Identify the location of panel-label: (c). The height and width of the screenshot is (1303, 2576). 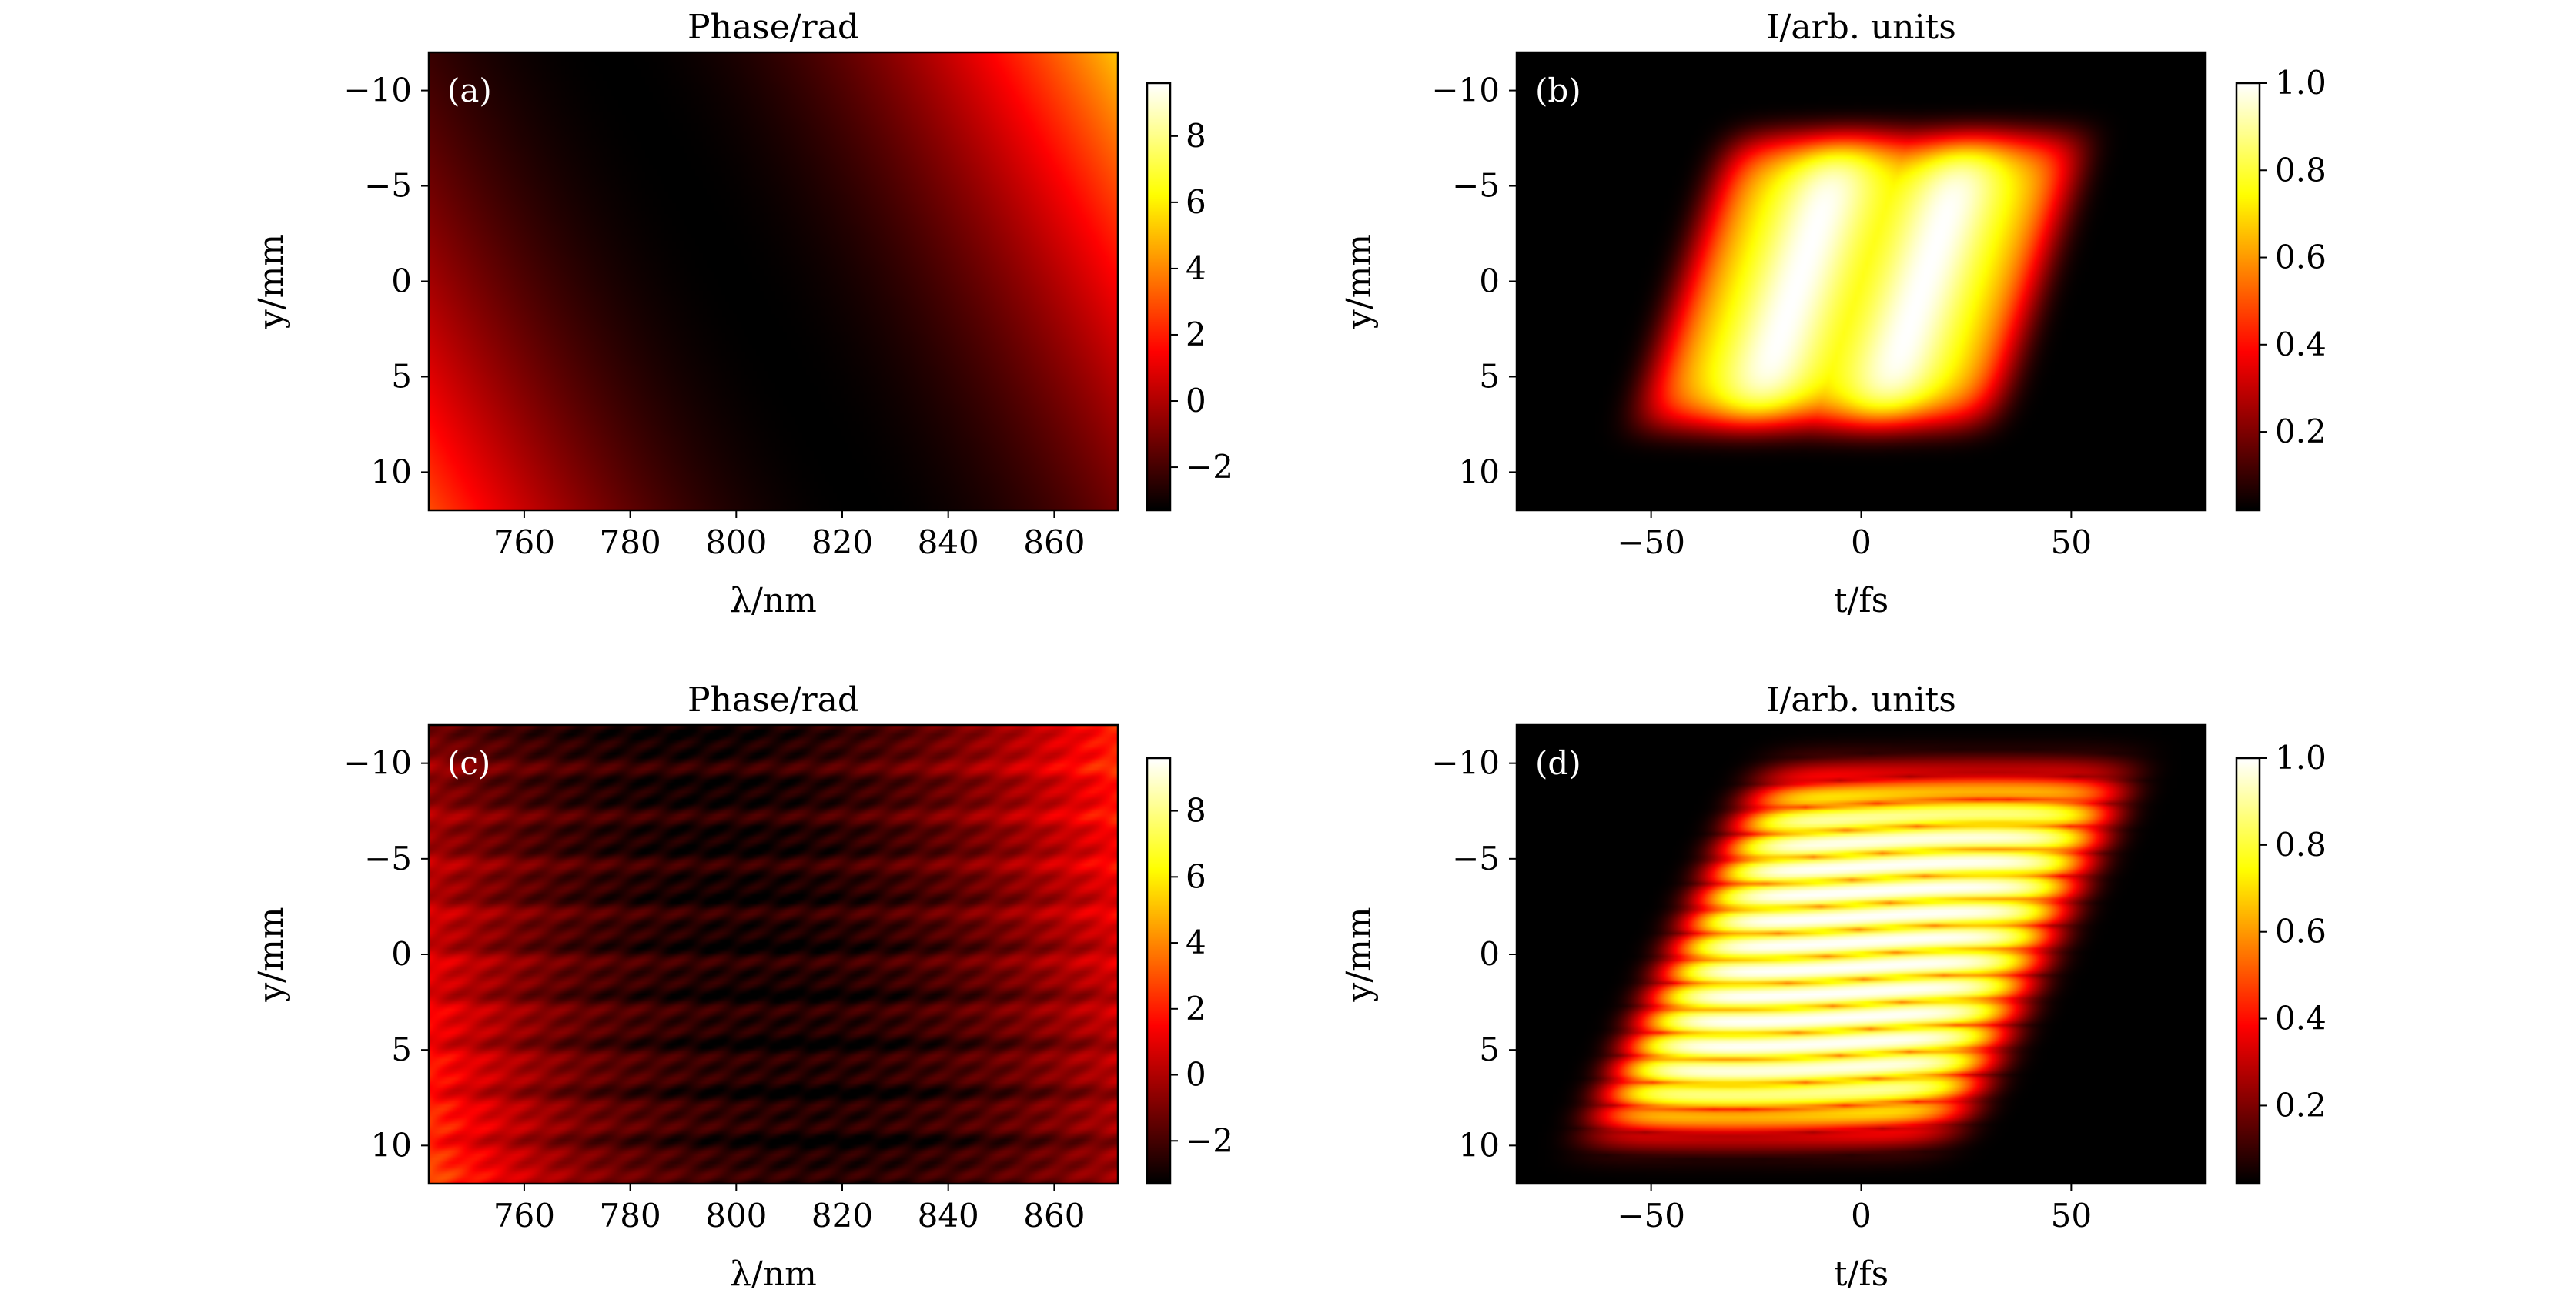
(469, 763).